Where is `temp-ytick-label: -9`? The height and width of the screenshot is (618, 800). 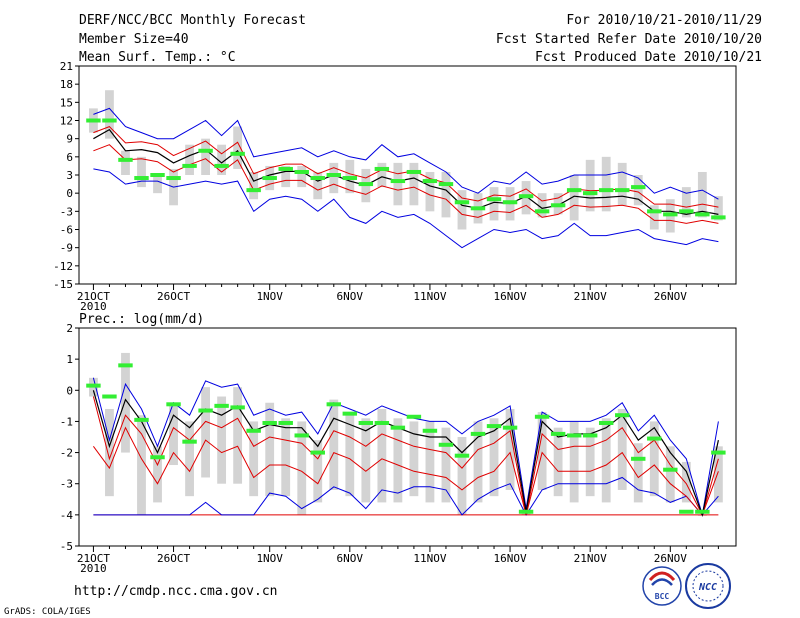 temp-ytick-label: -9 is located at coordinates (66, 248).